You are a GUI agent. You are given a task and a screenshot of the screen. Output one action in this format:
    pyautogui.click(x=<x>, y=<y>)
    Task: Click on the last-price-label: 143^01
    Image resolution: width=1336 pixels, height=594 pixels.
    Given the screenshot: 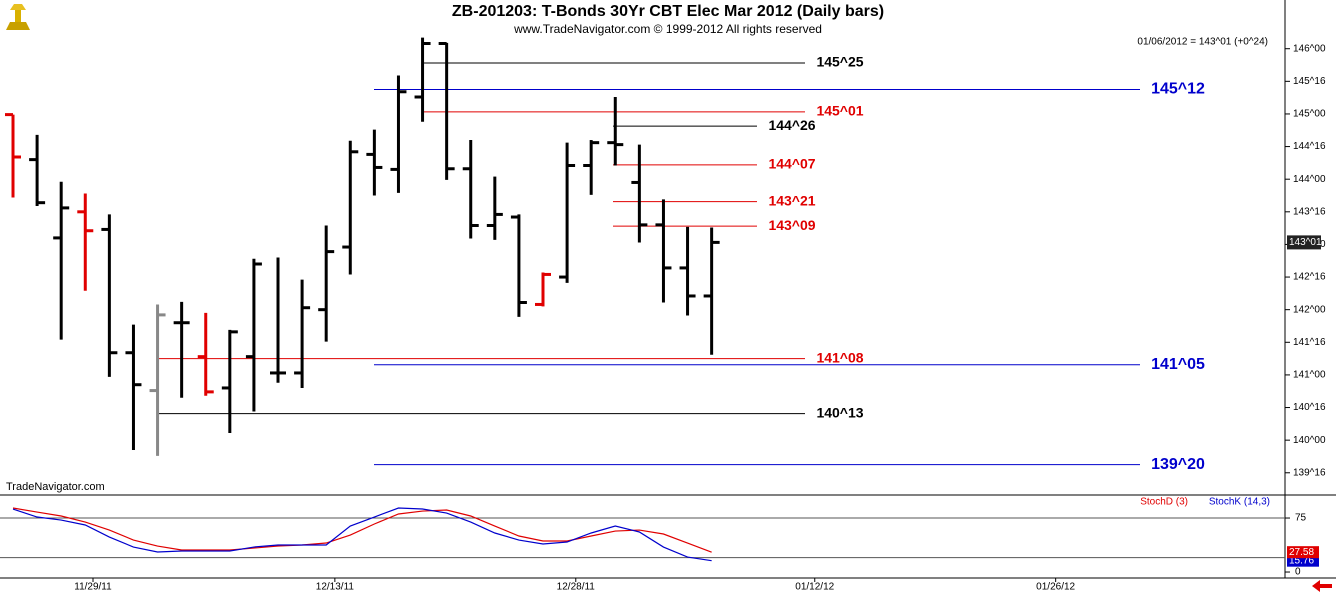 What is the action you would take?
    pyautogui.click(x=1305, y=242)
    